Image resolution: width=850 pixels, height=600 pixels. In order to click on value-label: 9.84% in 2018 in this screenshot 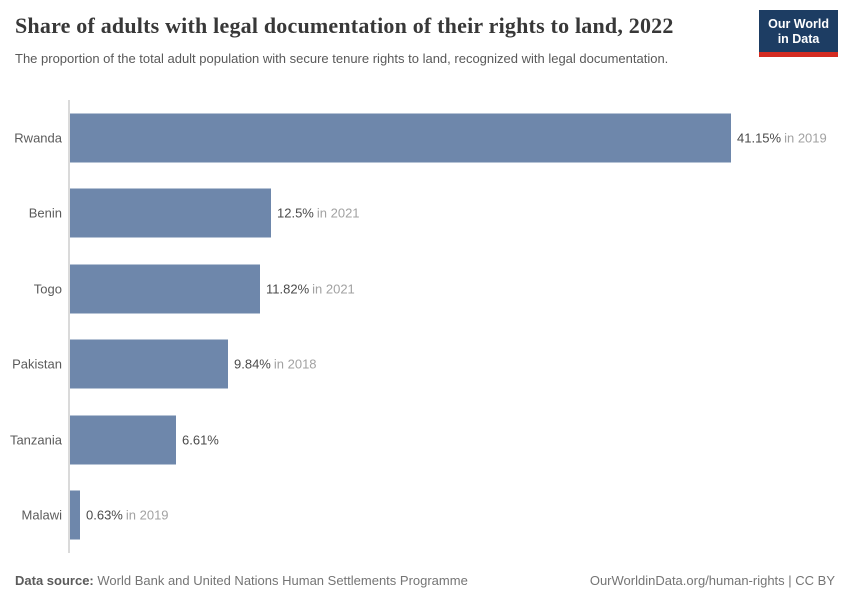, I will do `click(275, 364)`.